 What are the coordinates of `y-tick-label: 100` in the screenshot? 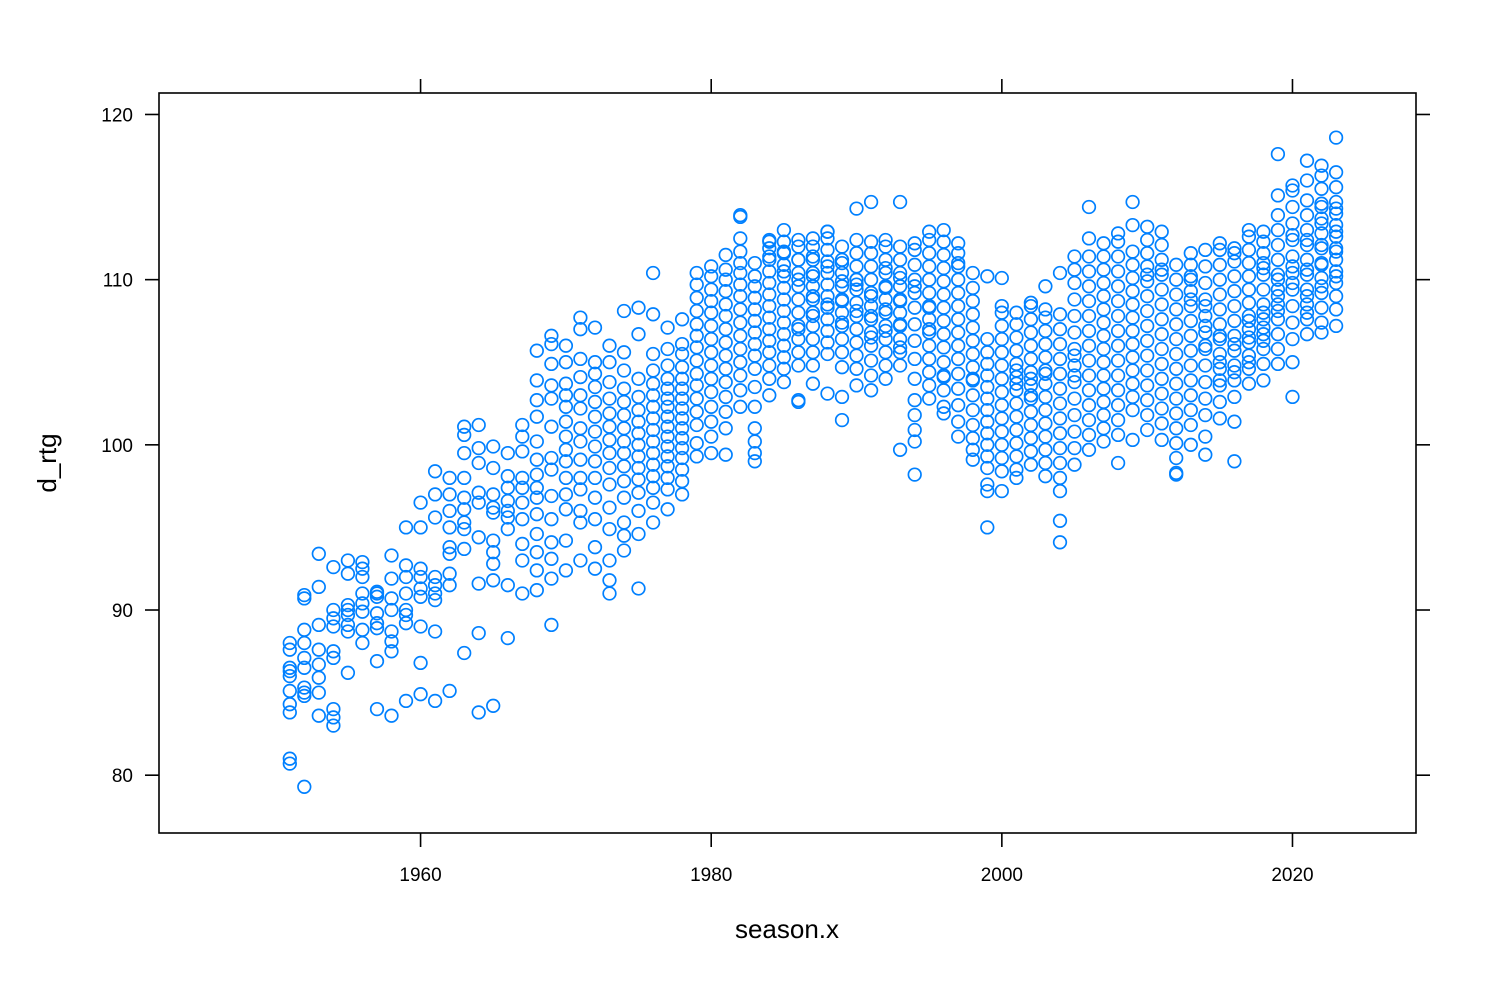 It's located at (117, 446).